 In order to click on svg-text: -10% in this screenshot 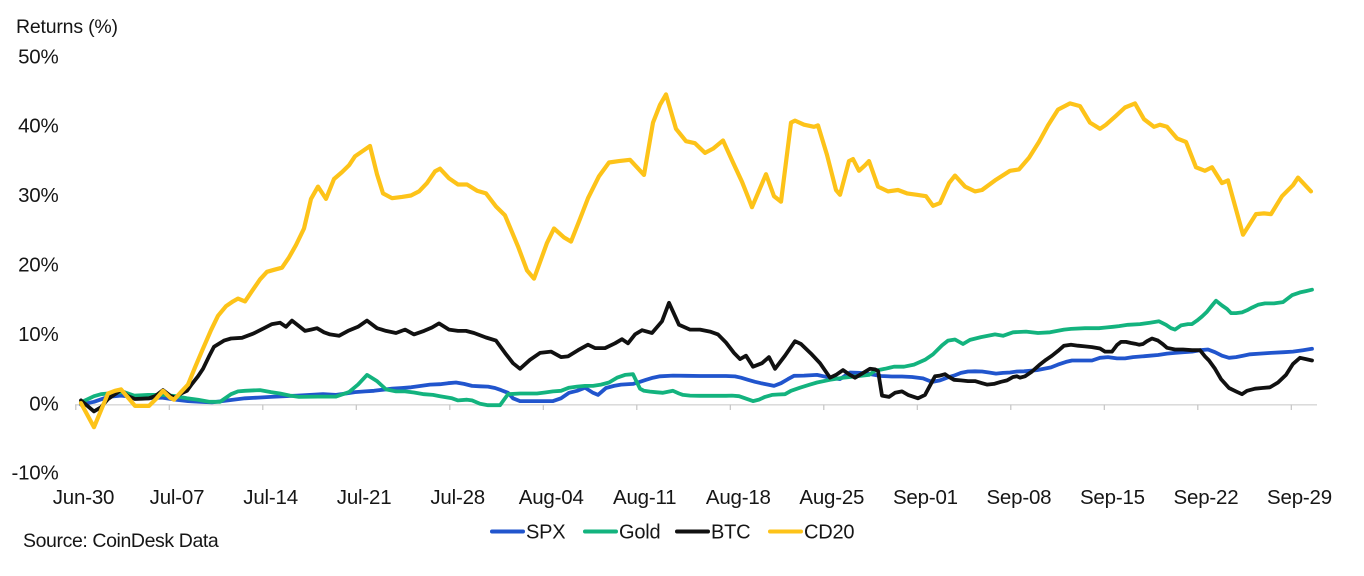, I will do `click(34, 473)`.